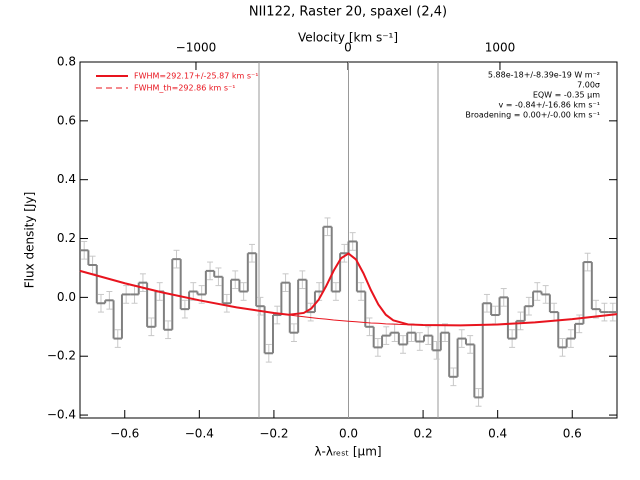 This screenshot has width=640, height=480. What do you see at coordinates (348, 434) in the screenshot?
I see `x-tick-label: 0.0` at bounding box center [348, 434].